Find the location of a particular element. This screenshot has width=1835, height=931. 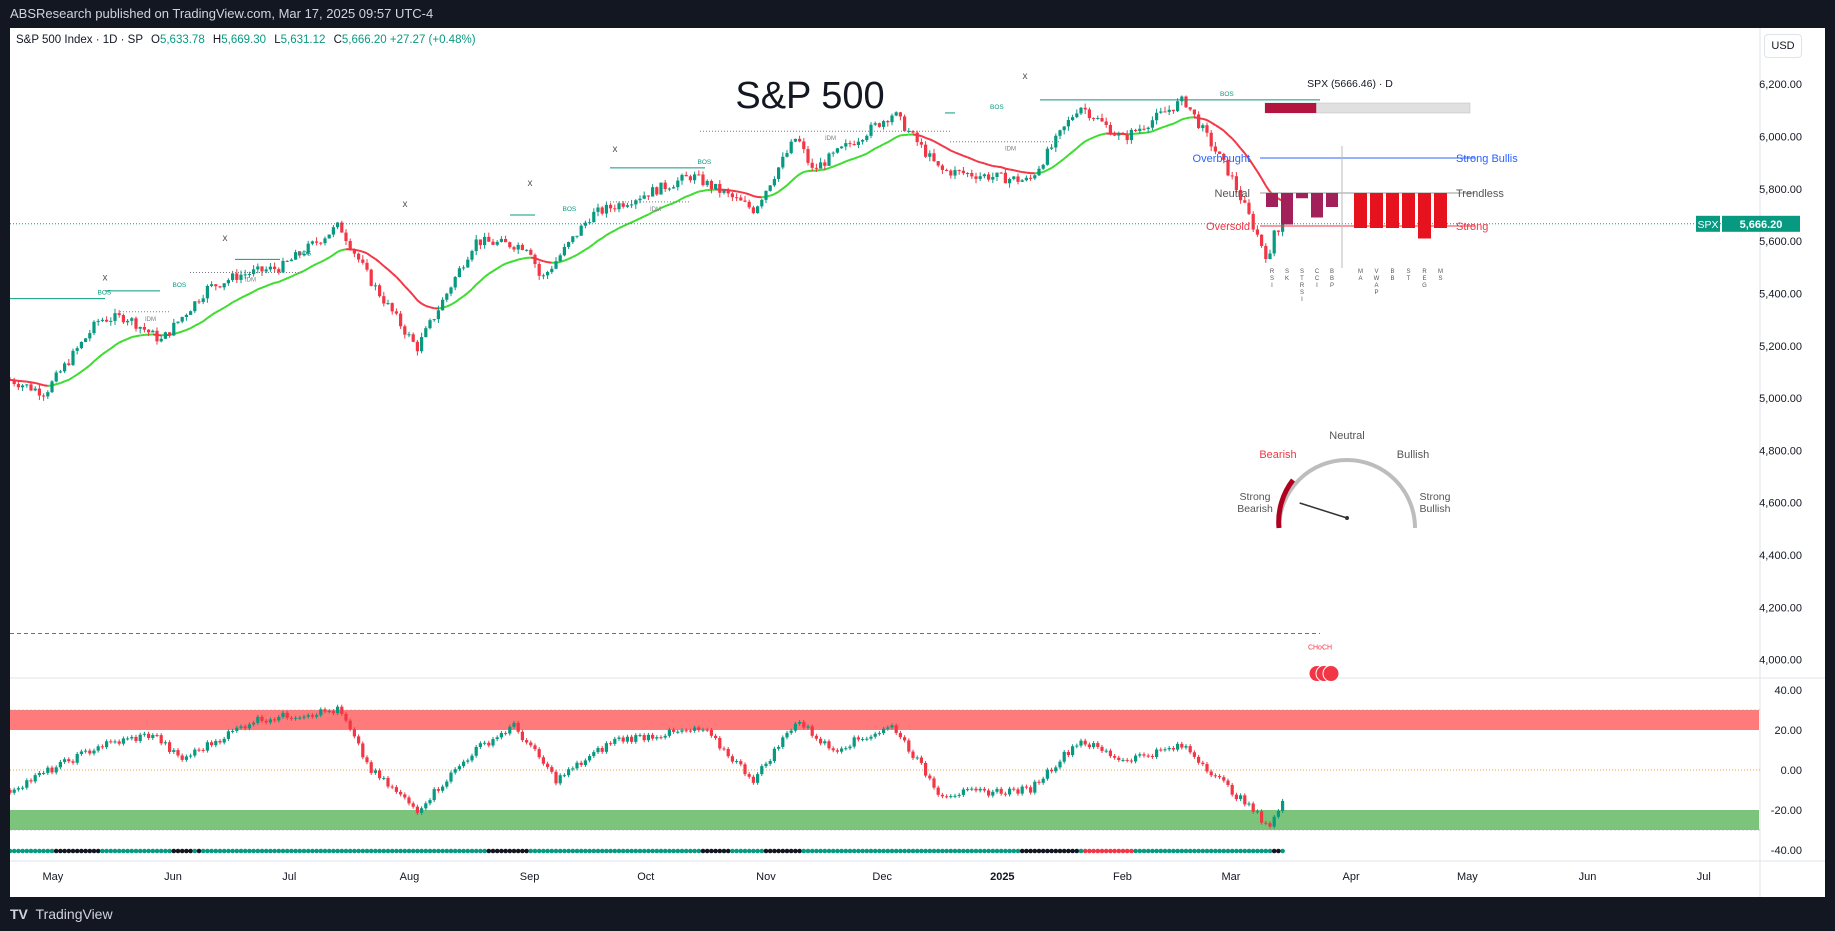

strong-bearish-label: Strong is located at coordinates (1472, 227).